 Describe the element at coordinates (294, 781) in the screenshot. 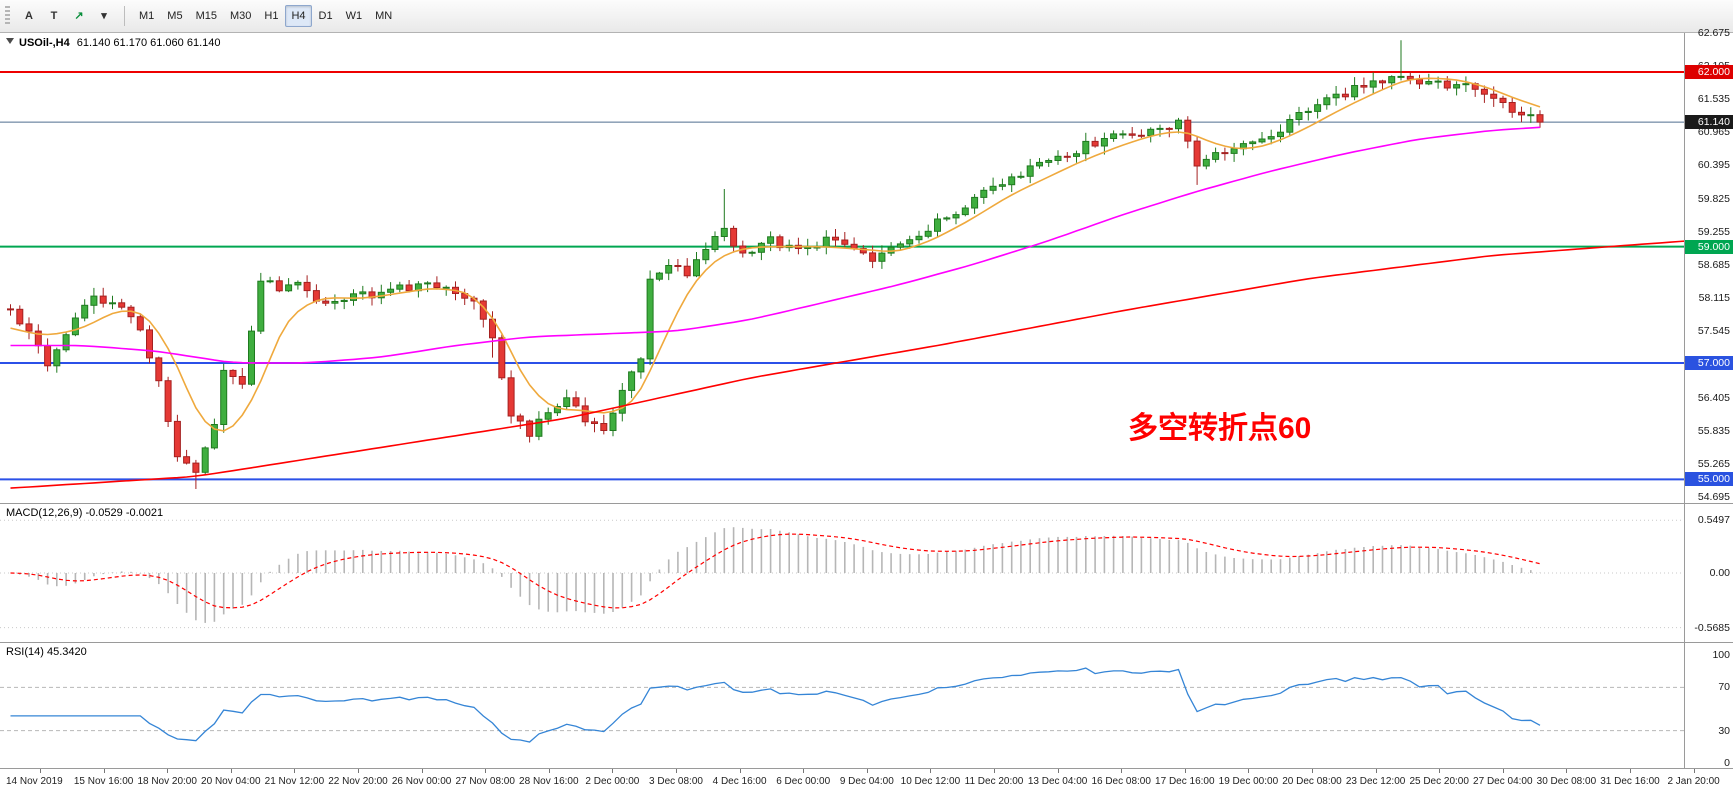

I see `time-axis-label: 21 Nov 12:00` at that location.